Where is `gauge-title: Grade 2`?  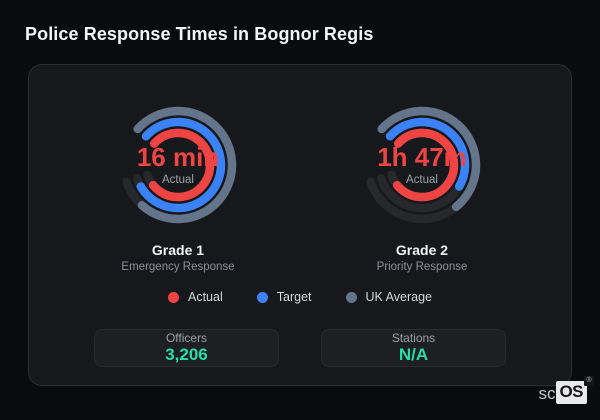
gauge-title: Grade 2 is located at coordinates (422, 250).